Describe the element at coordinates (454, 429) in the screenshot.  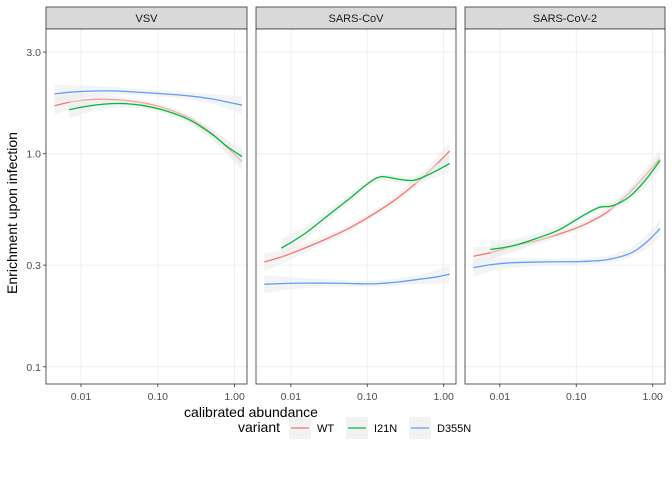
I see `legend-label: D355N` at that location.